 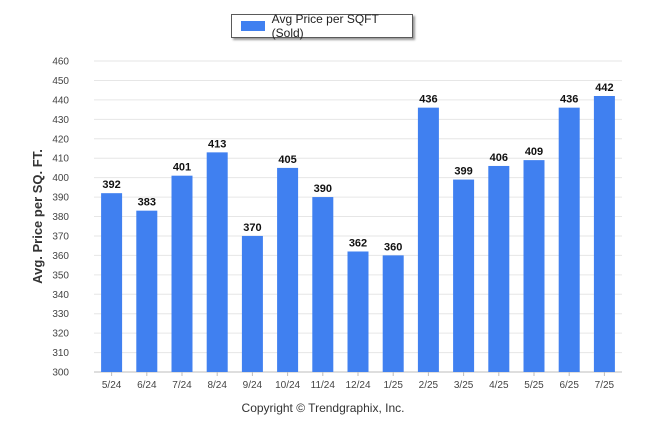 What do you see at coordinates (60, 198) in the screenshot?
I see `y-tick-label: 390` at bounding box center [60, 198].